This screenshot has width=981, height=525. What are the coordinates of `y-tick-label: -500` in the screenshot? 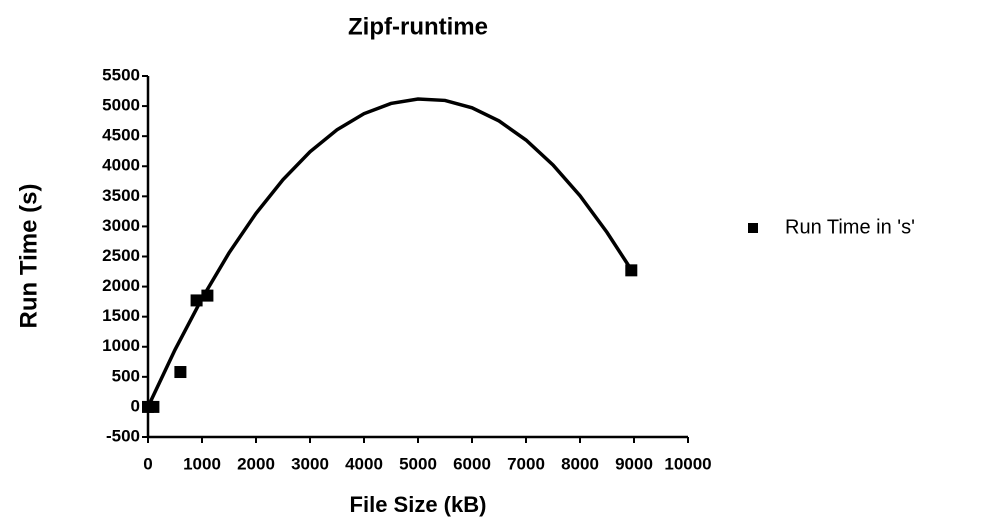 It's located at (123, 435).